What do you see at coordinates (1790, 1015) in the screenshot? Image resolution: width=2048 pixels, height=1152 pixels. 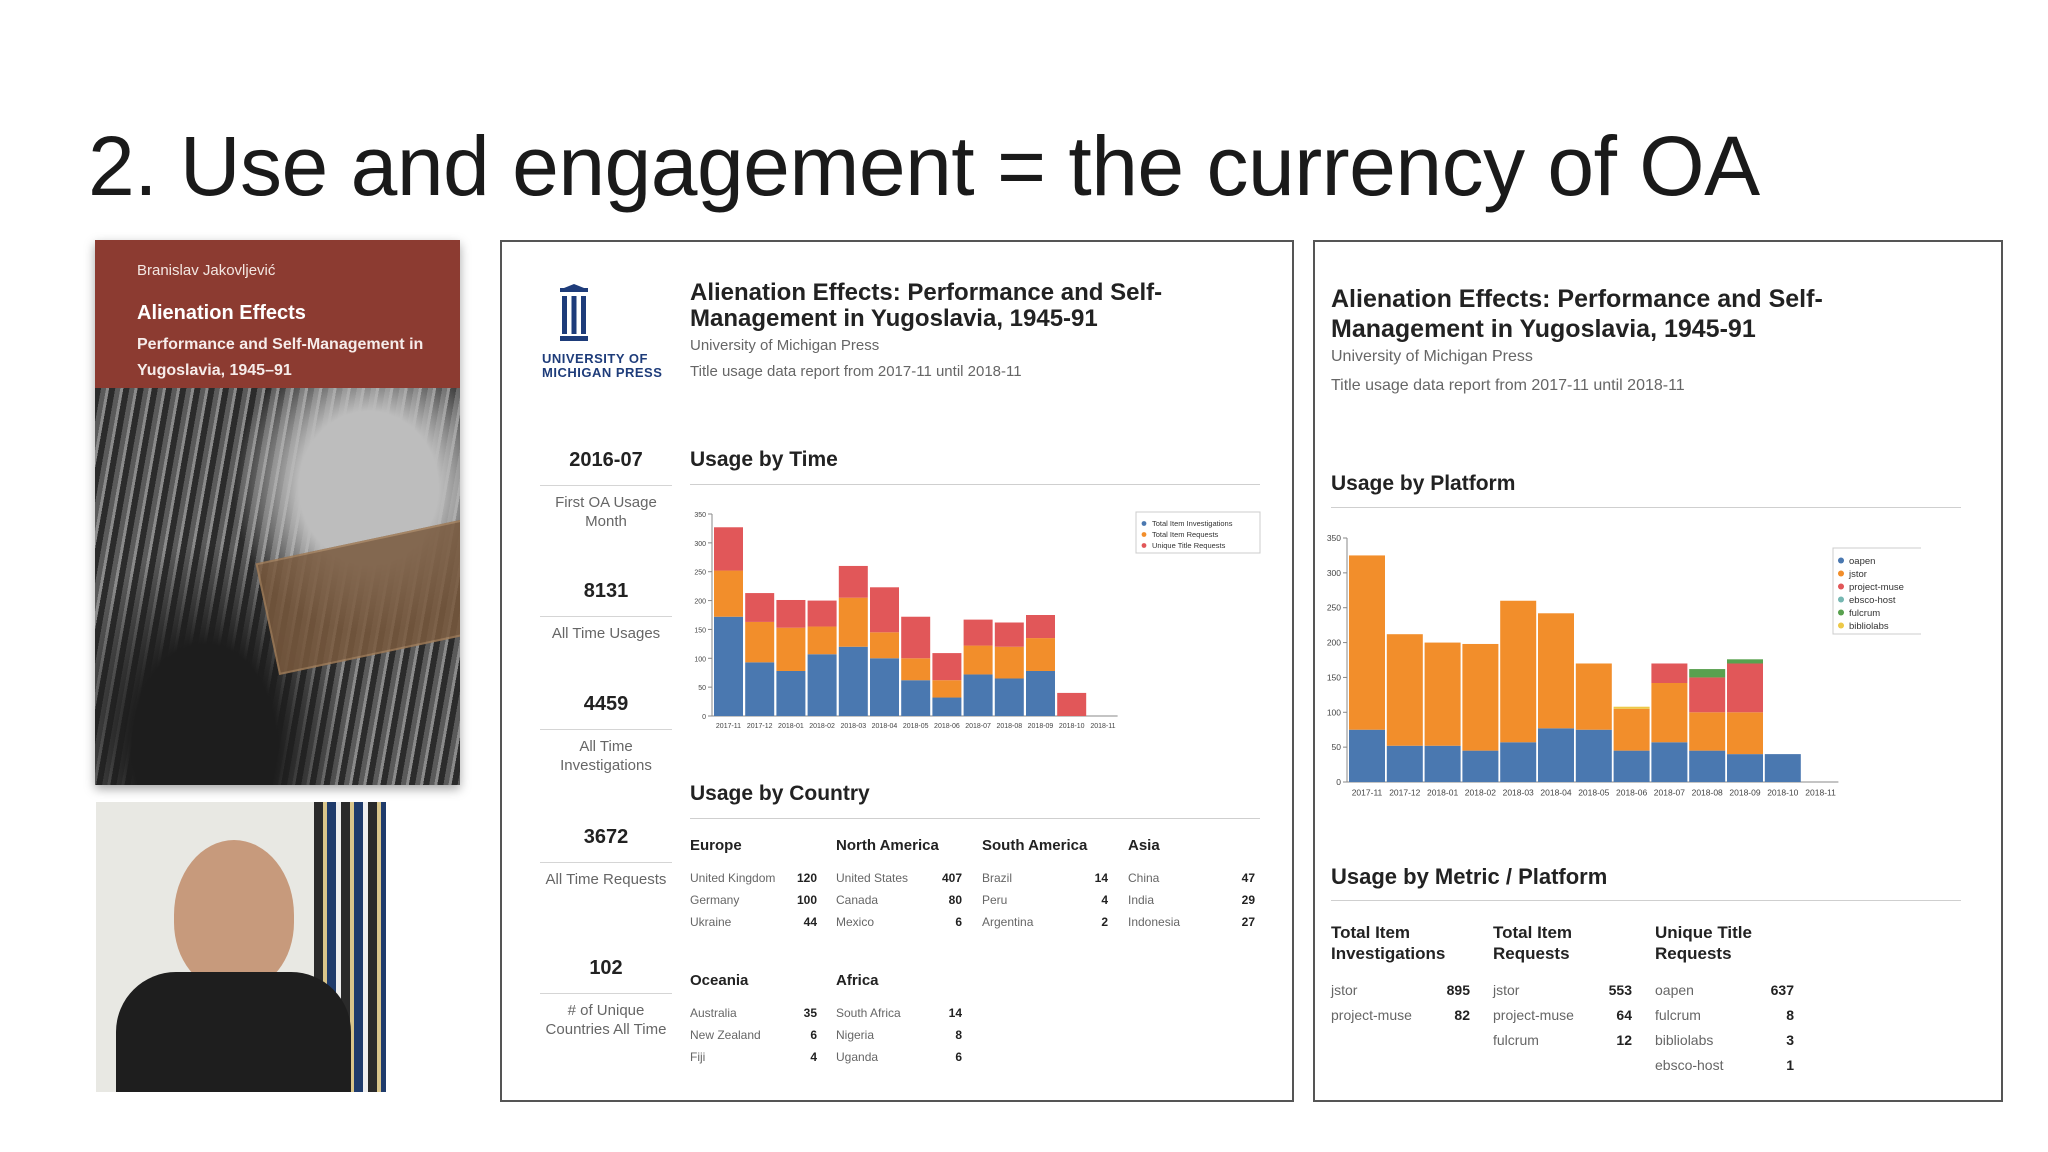 I see `platform-value: 8` at bounding box center [1790, 1015].